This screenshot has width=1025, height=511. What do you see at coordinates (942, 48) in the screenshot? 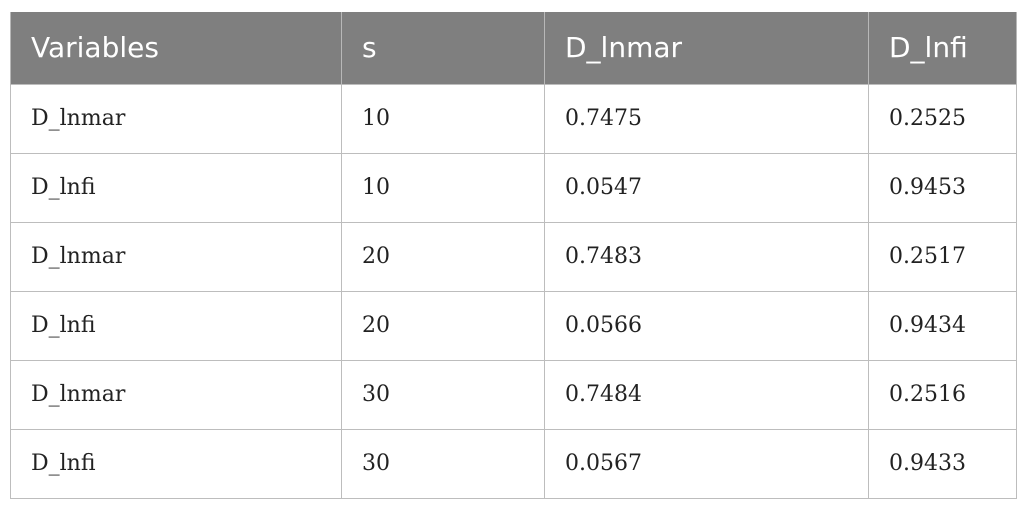
I see `column-header-d-lnfi: D_lnfi` at bounding box center [942, 48].